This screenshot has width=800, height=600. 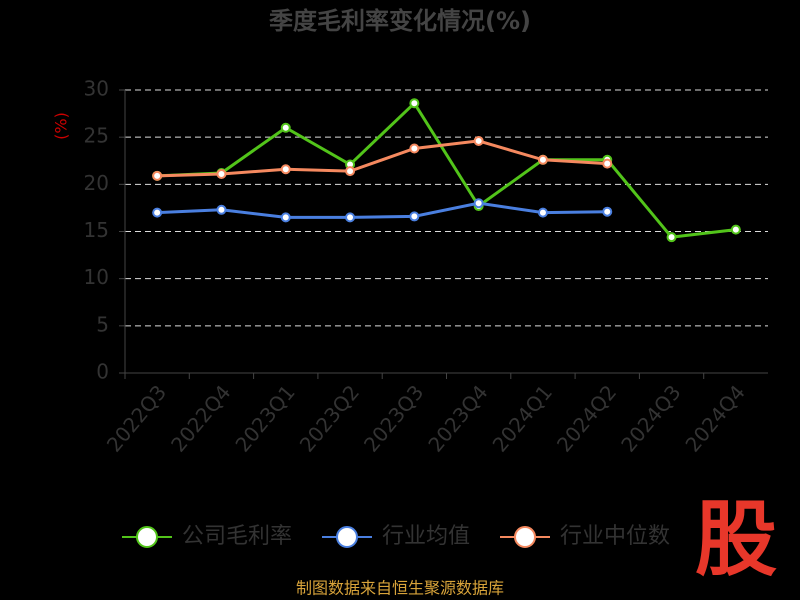 What do you see at coordinates (615, 536) in the screenshot?
I see `legend-label: 行业中位数` at bounding box center [615, 536].